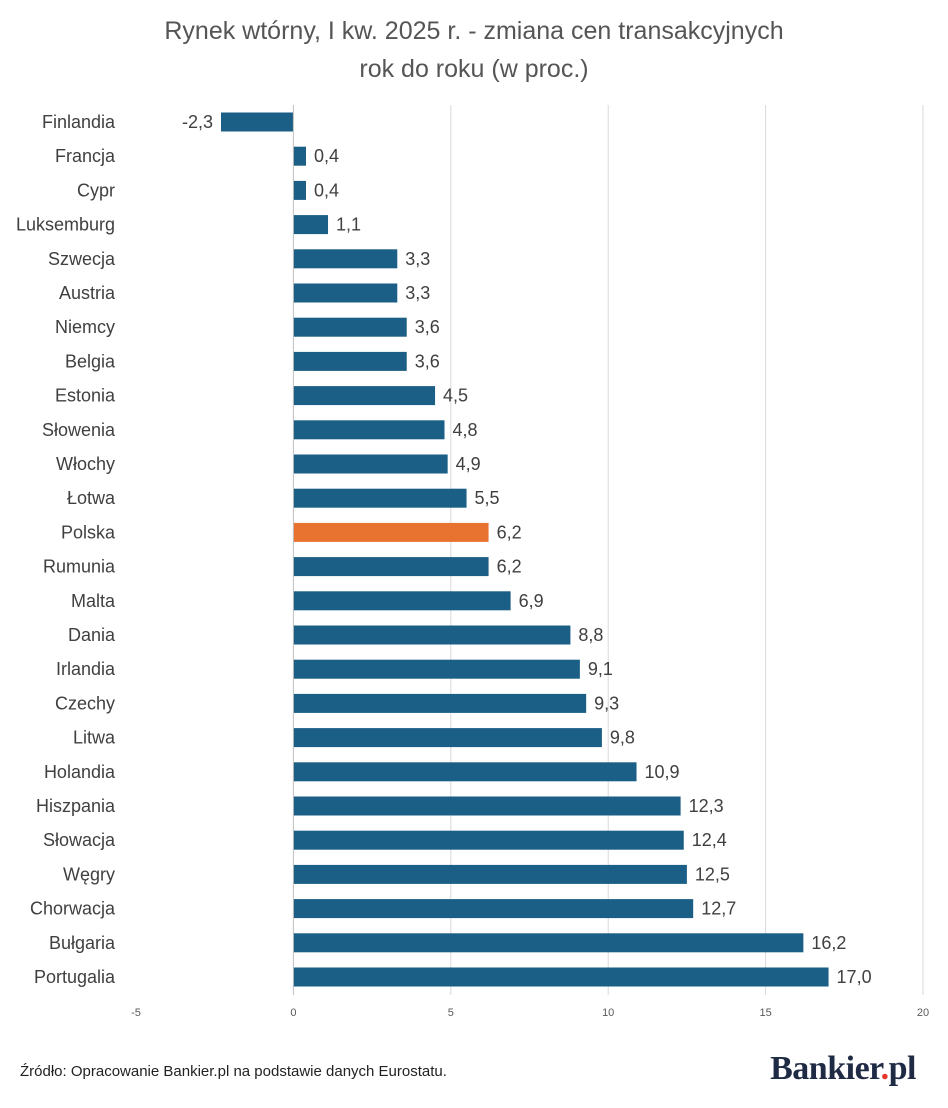 Image resolution: width=948 pixels, height=1108 pixels. Describe the element at coordinates (455, 396) in the screenshot. I see `data-label: 4,5` at that location.